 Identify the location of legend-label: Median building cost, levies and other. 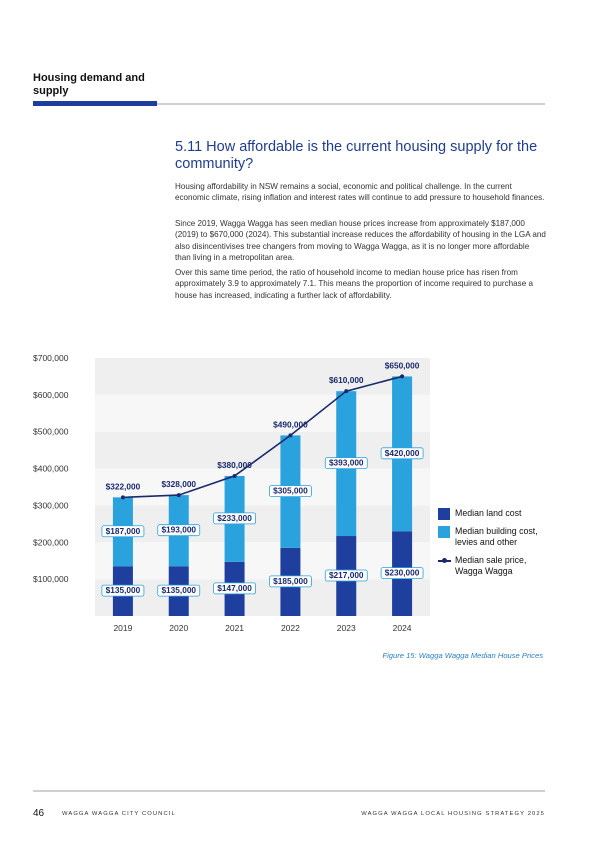
(496, 536).